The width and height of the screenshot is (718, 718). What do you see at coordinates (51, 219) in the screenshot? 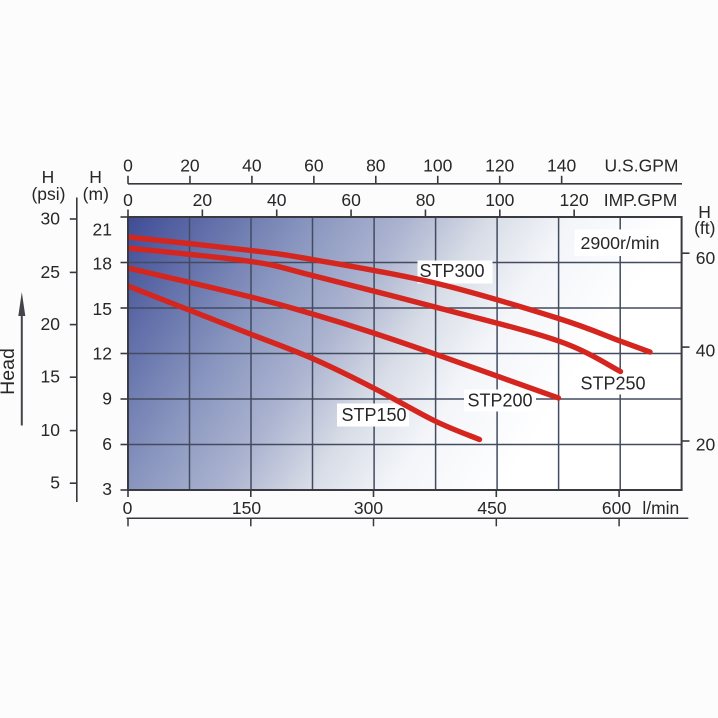
I see `svg-text: 30` at bounding box center [51, 219].